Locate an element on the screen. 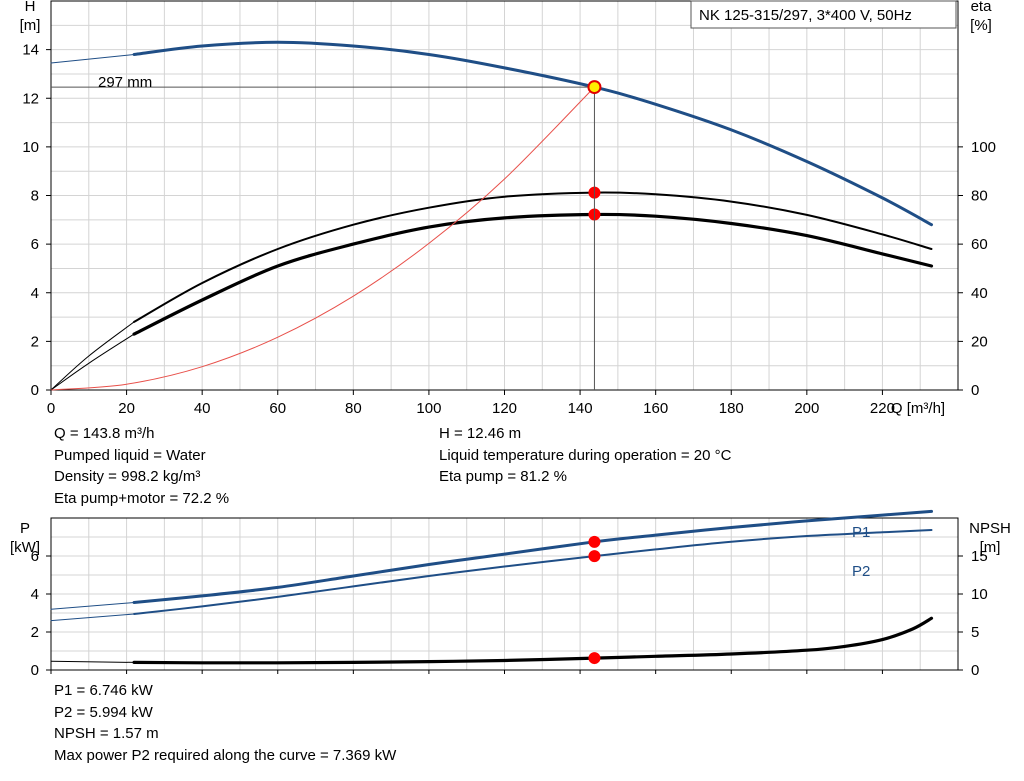 The image size is (1024, 781). duty-point-marker is located at coordinates (594, 87).